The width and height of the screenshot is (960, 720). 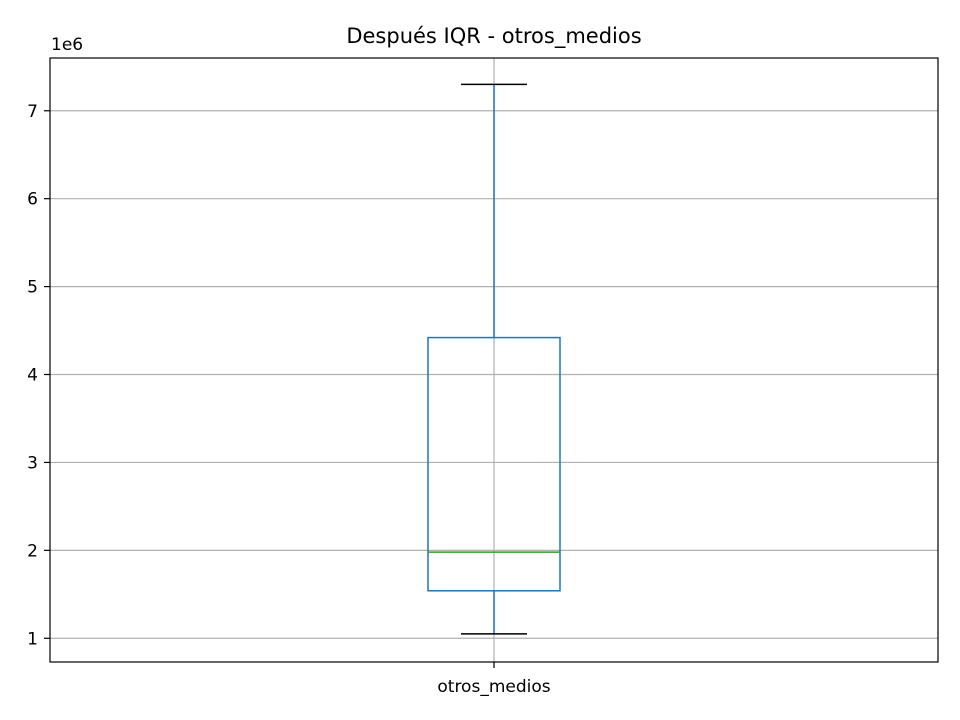 I want to click on y-tick-label: 6, so click(x=32, y=200).